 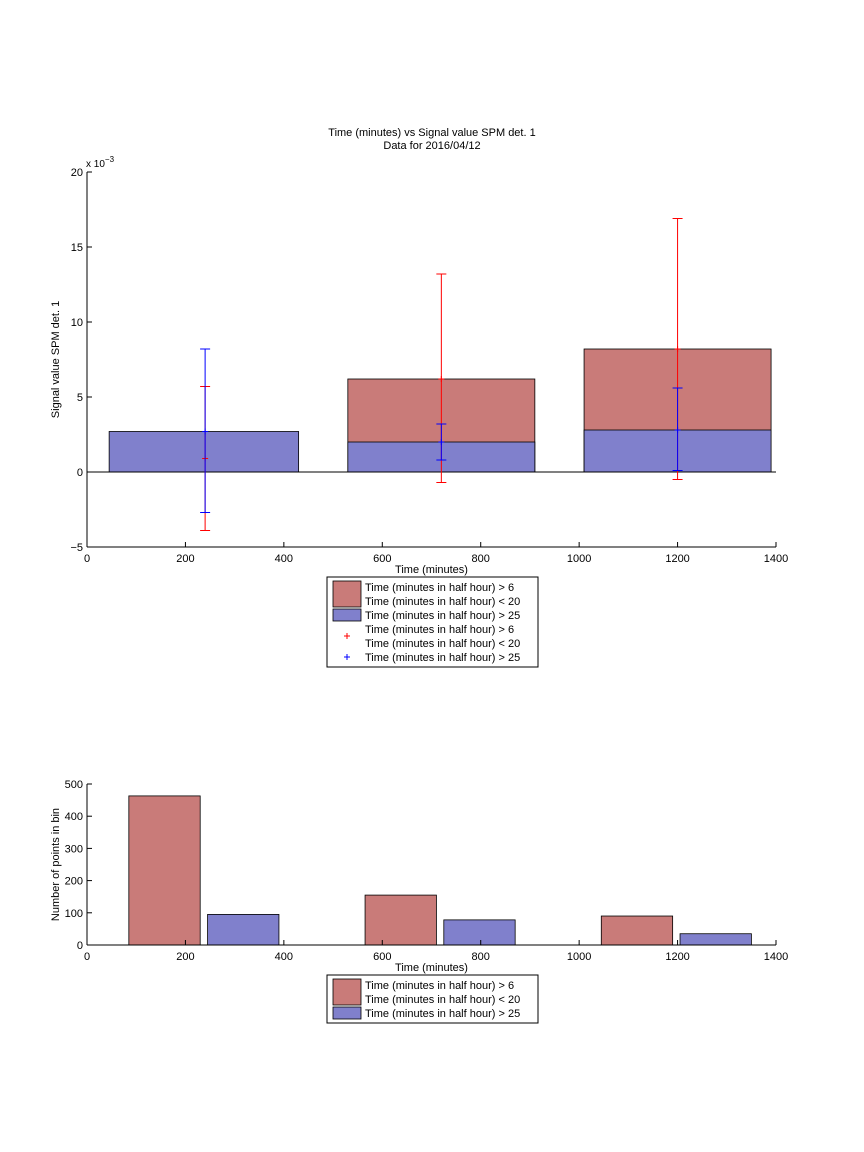 I want to click on y-tick-label: 5, so click(x=80, y=398).